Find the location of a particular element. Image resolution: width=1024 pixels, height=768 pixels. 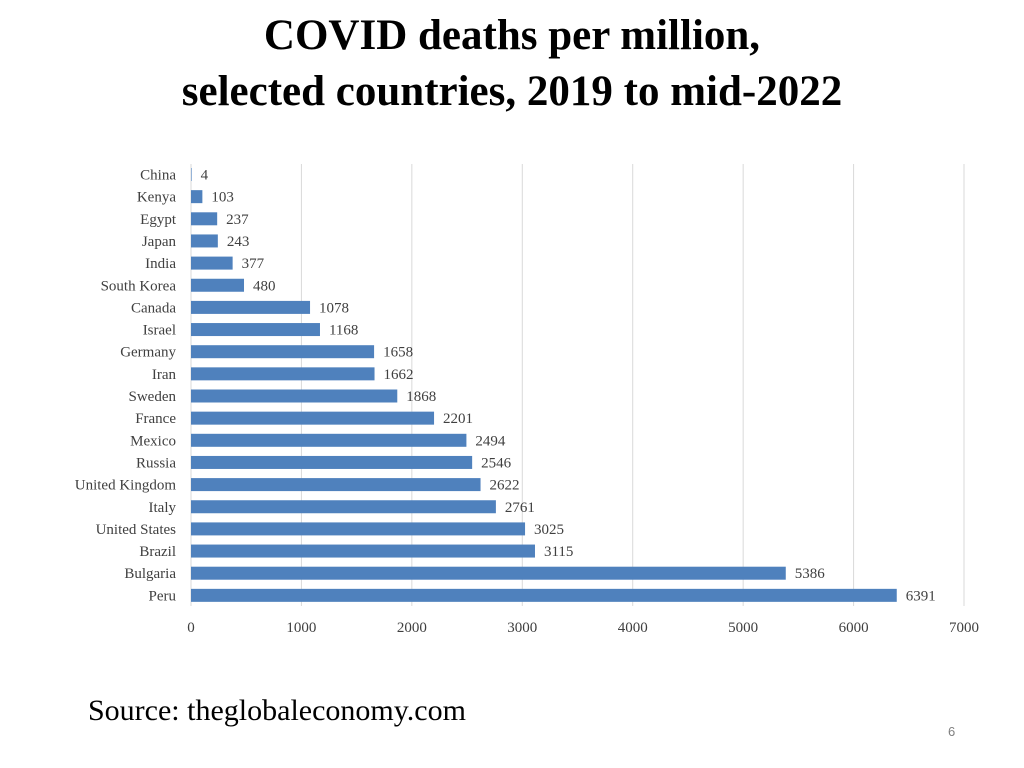

data-label: 1662 is located at coordinates (399, 375).